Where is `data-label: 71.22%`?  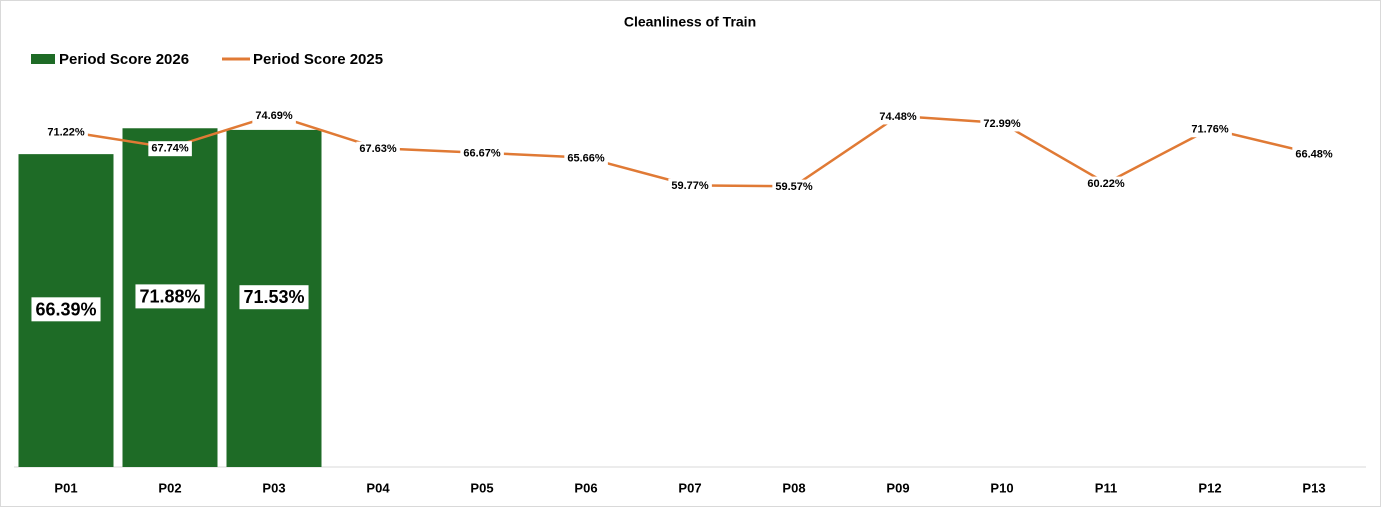 data-label: 71.22% is located at coordinates (66, 132).